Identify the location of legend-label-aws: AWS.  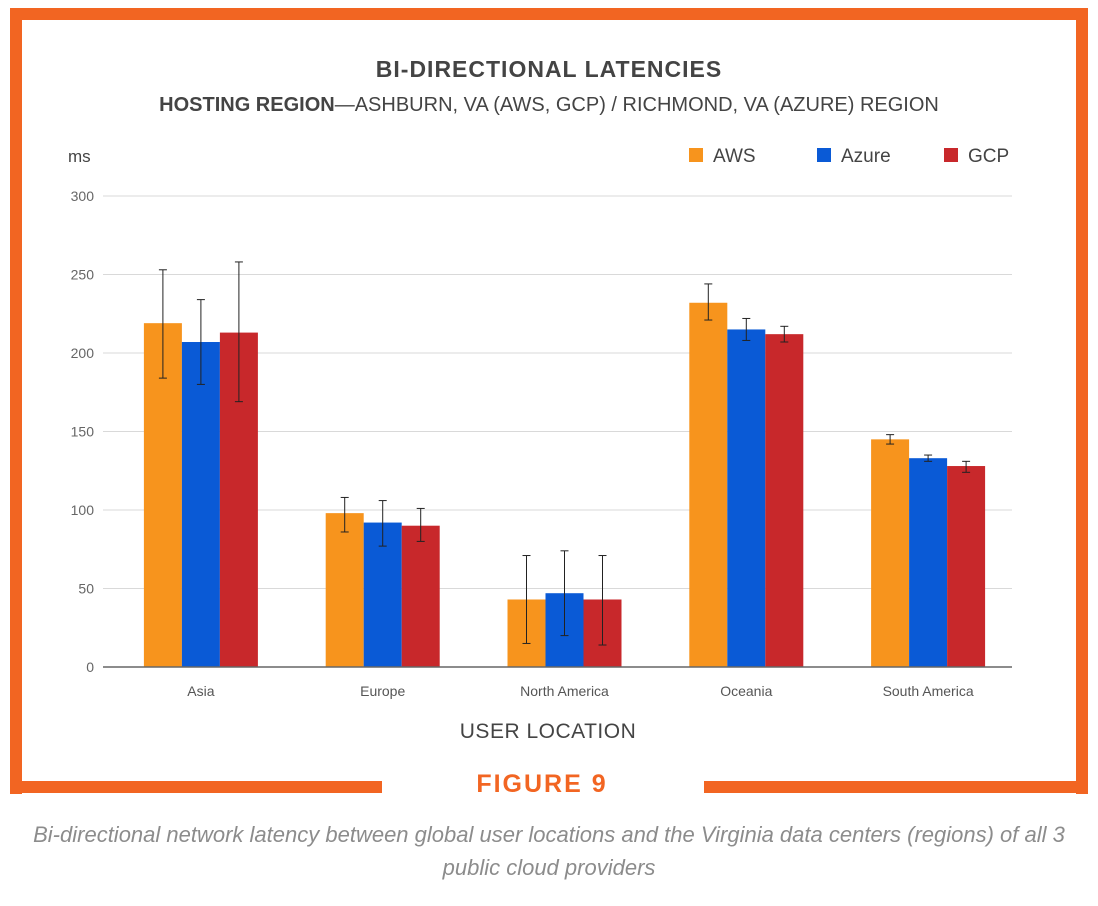
(734, 156).